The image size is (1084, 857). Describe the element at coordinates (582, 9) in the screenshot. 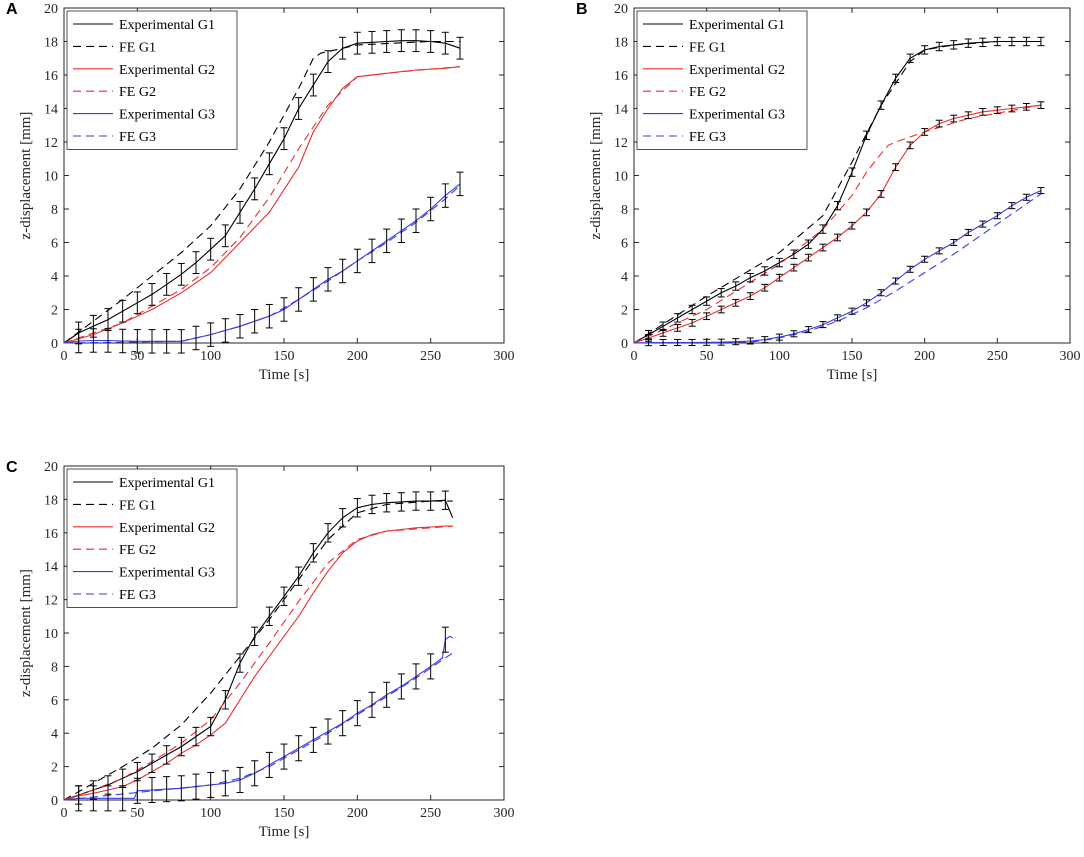

I see `panel-label: B` at that location.